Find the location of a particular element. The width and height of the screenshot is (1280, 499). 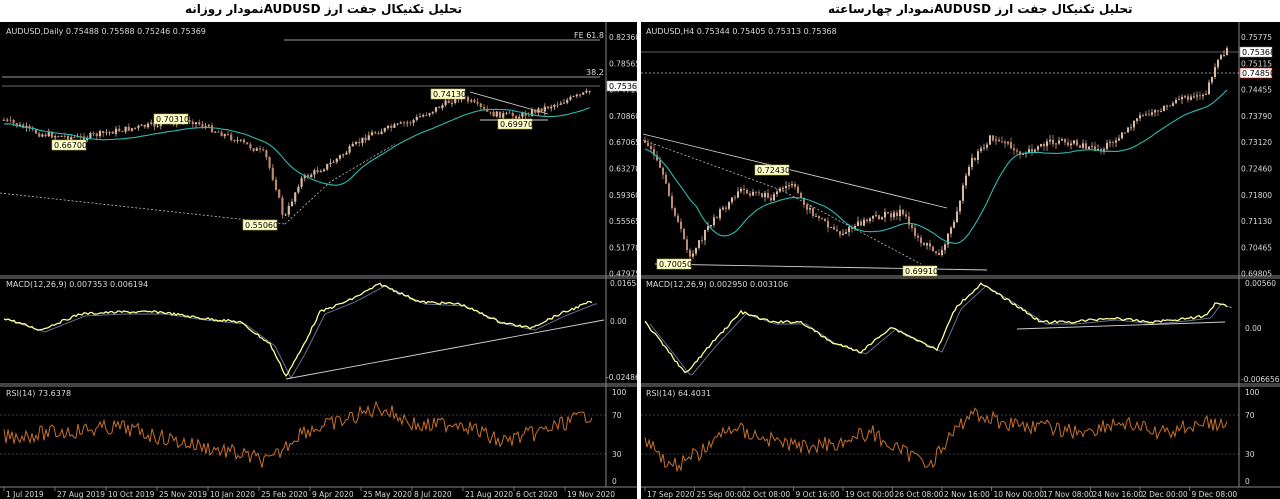

price-tick: 0.75775 is located at coordinates (1256, 37).